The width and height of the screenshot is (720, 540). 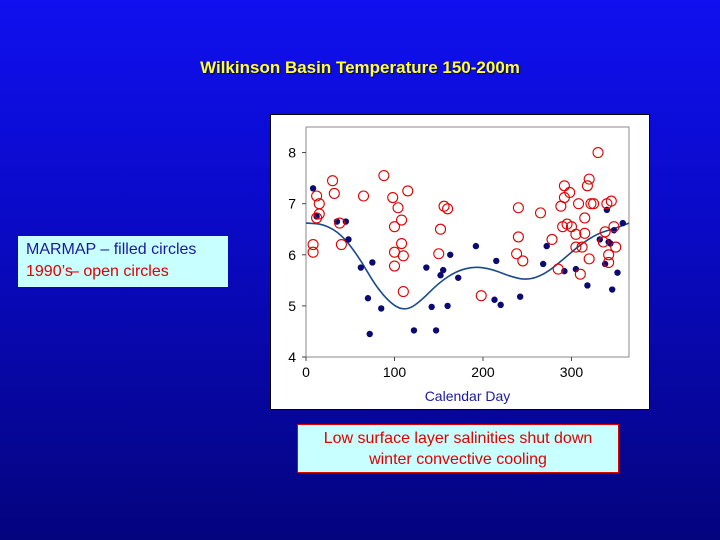 I want to click on y-tick-label: 6, so click(x=292, y=255).